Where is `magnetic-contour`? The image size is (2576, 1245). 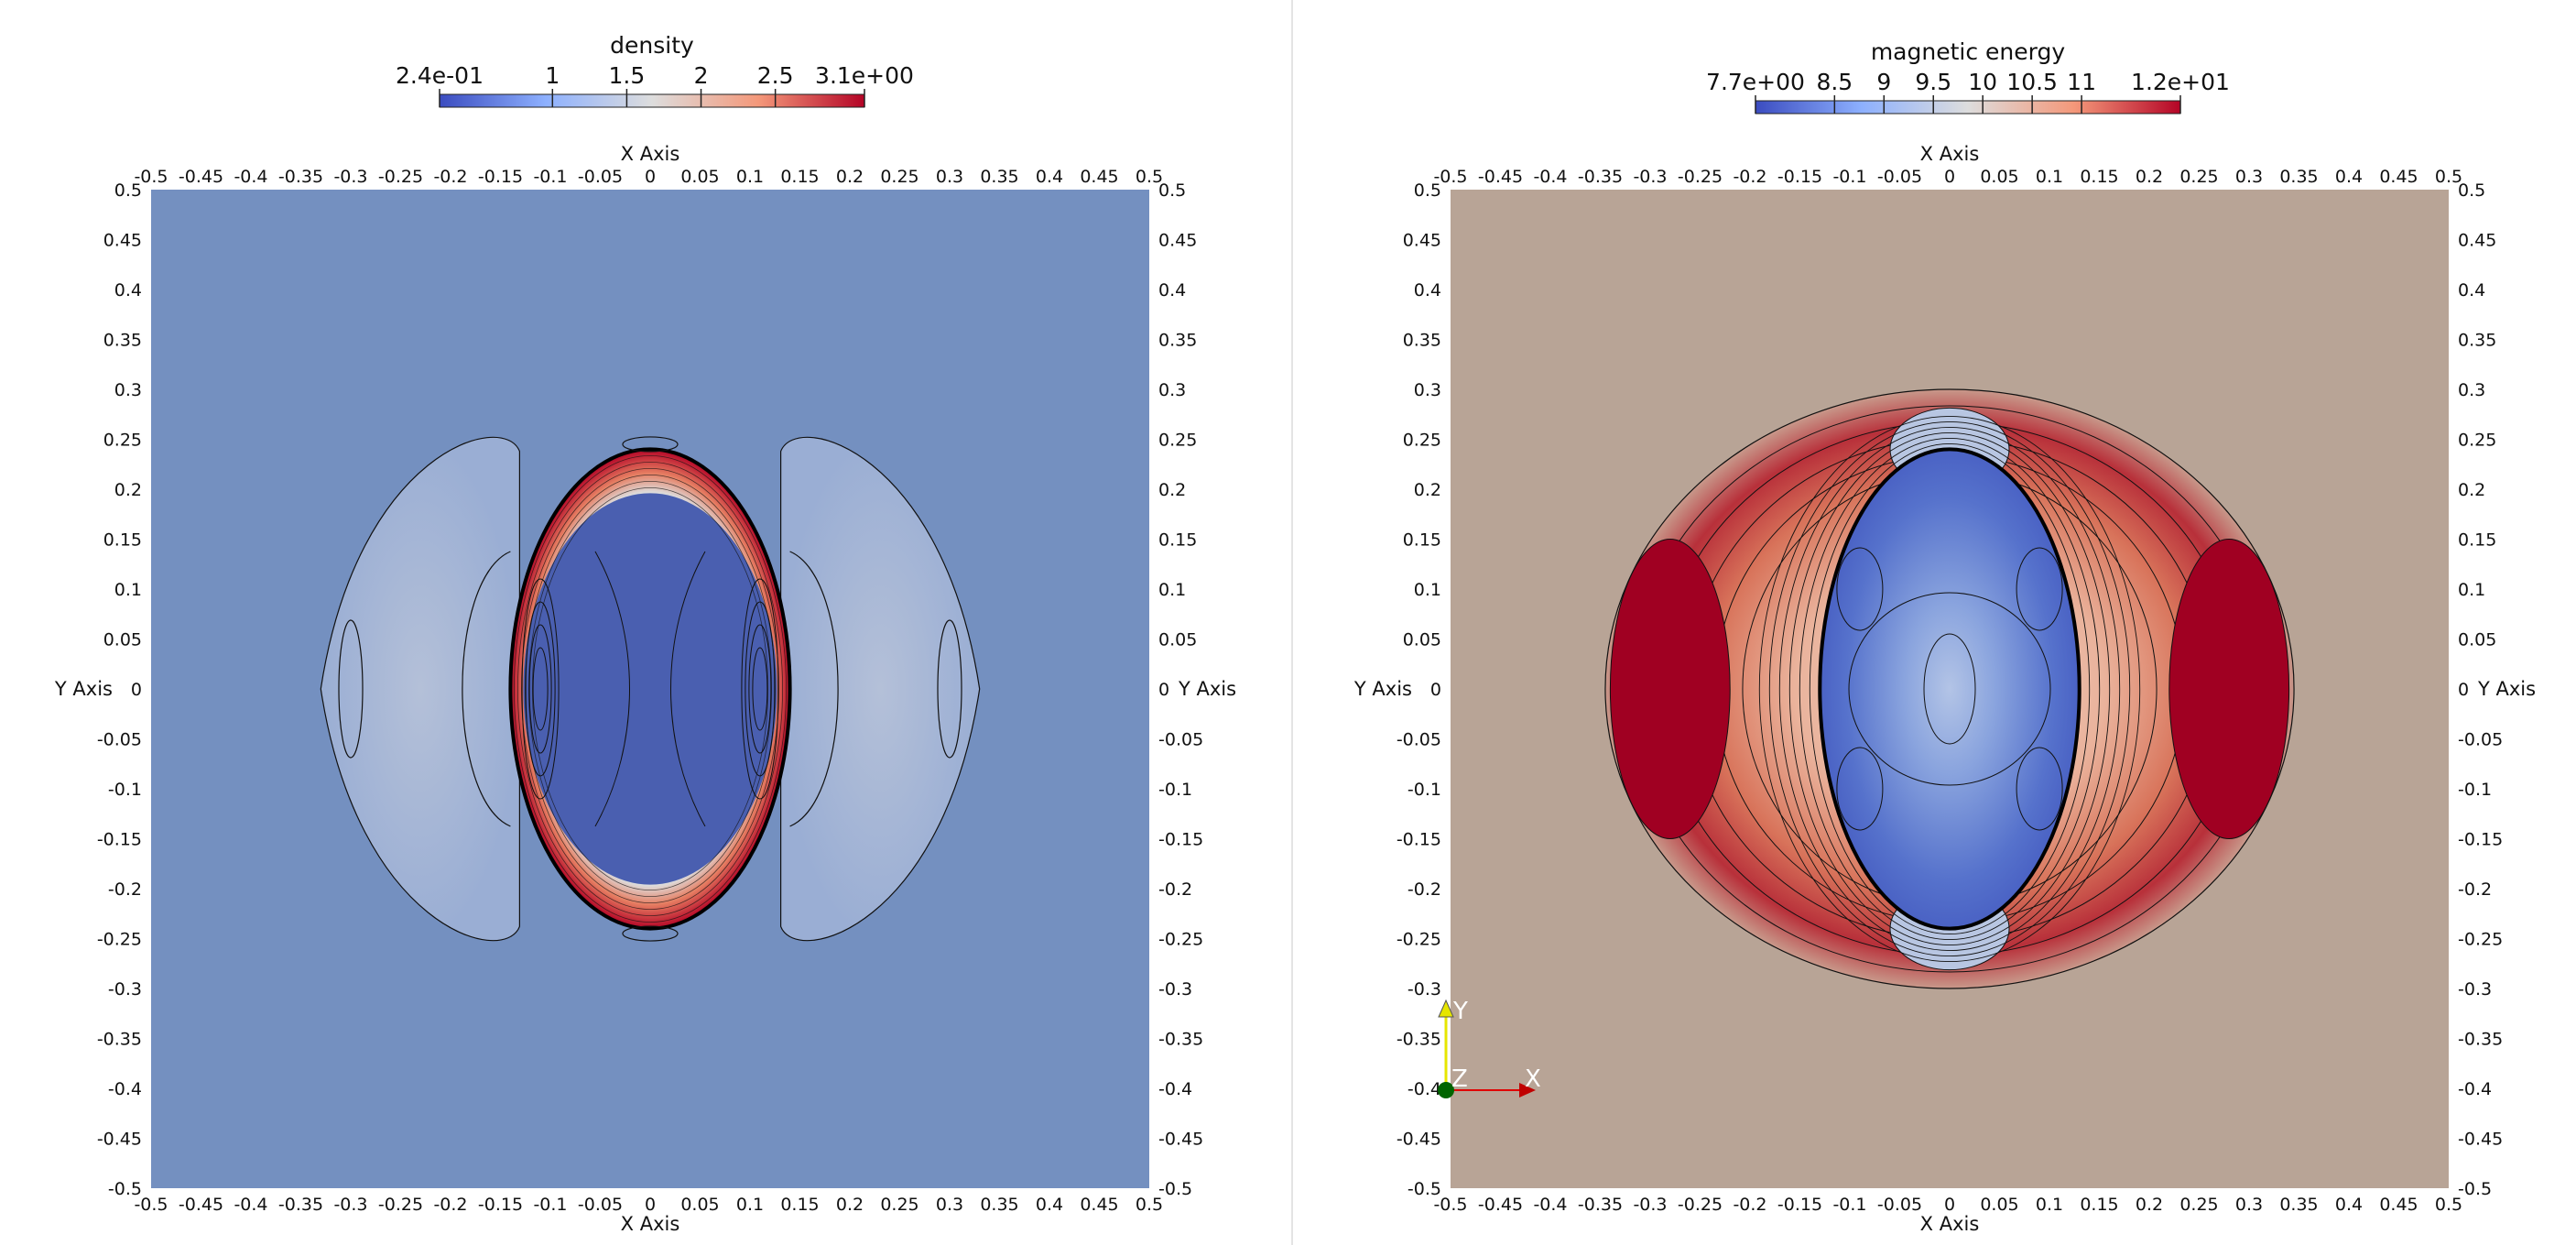 magnetic-contour is located at coordinates (1950, 689).